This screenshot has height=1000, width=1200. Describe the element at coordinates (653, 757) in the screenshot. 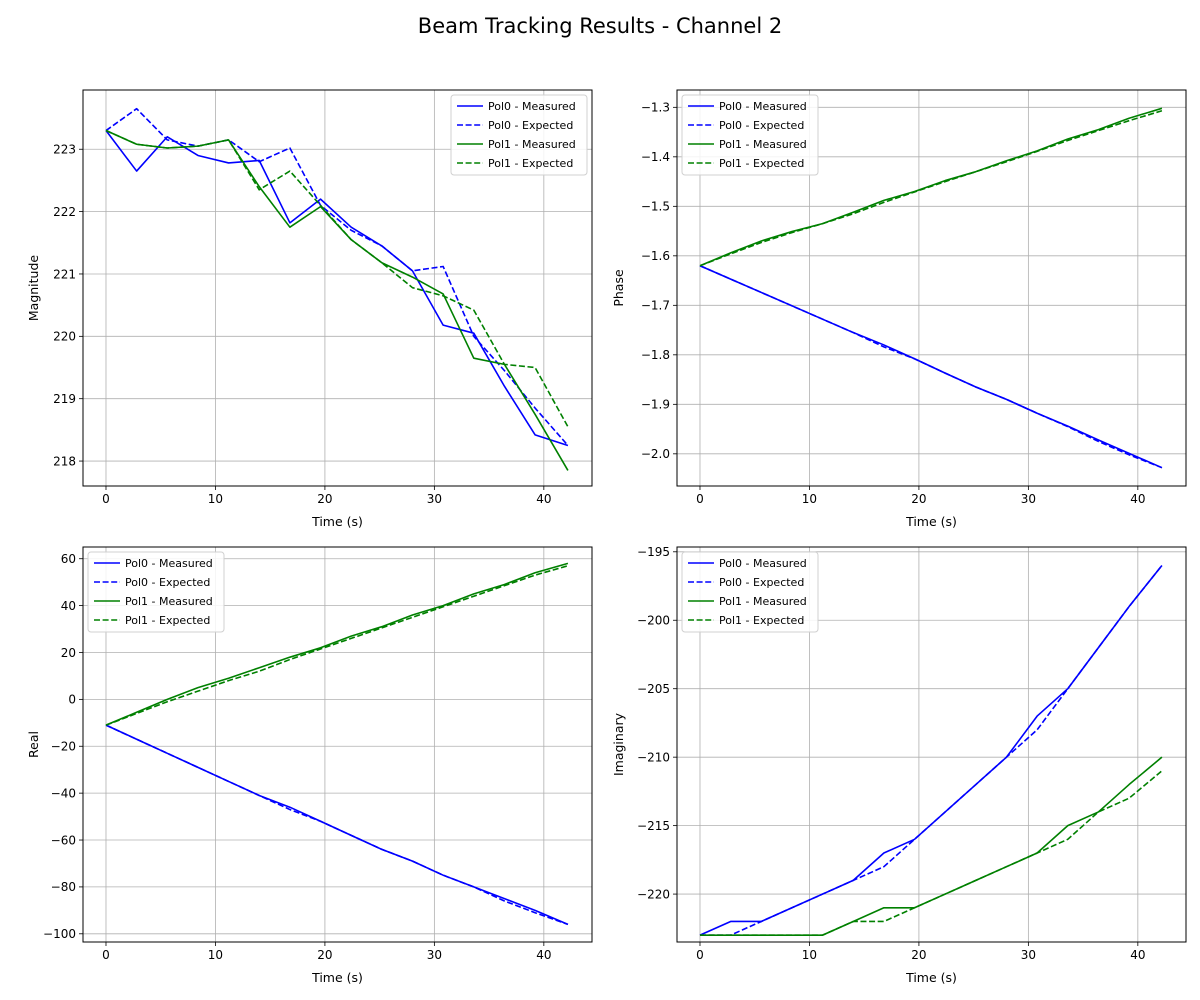

I see `y-tick-label: −210` at that location.